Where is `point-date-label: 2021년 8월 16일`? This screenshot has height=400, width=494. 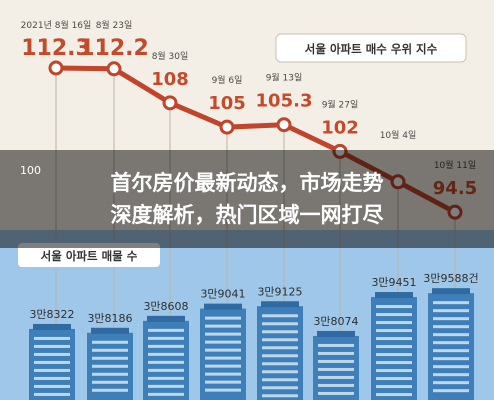 point-date-label: 2021년 8월 16일 is located at coordinates (56, 25).